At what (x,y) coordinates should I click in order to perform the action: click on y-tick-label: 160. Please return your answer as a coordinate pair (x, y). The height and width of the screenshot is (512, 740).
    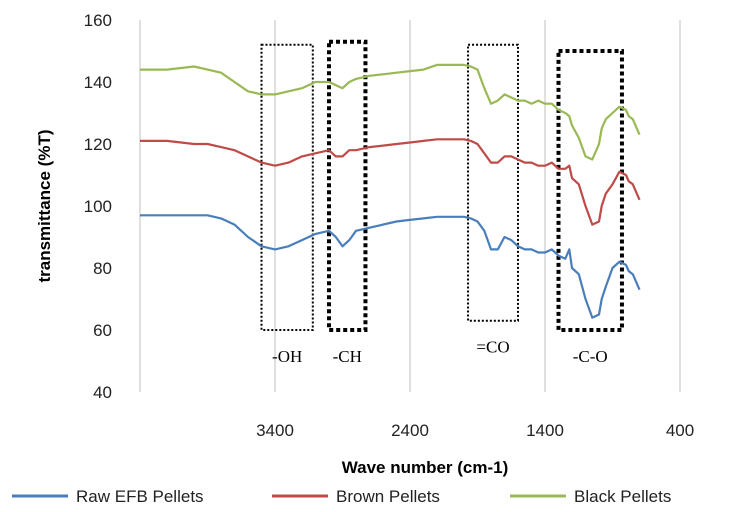
    Looking at the image, I should click on (98, 20).